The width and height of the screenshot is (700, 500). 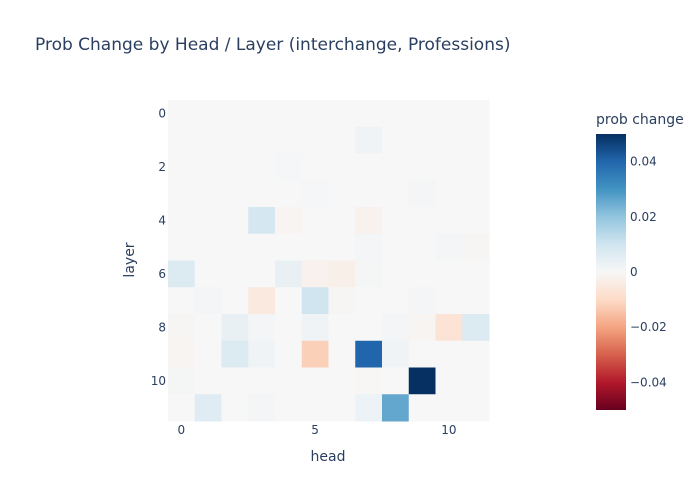 What do you see at coordinates (448, 430) in the screenshot?
I see `x-tick-label: 10` at bounding box center [448, 430].